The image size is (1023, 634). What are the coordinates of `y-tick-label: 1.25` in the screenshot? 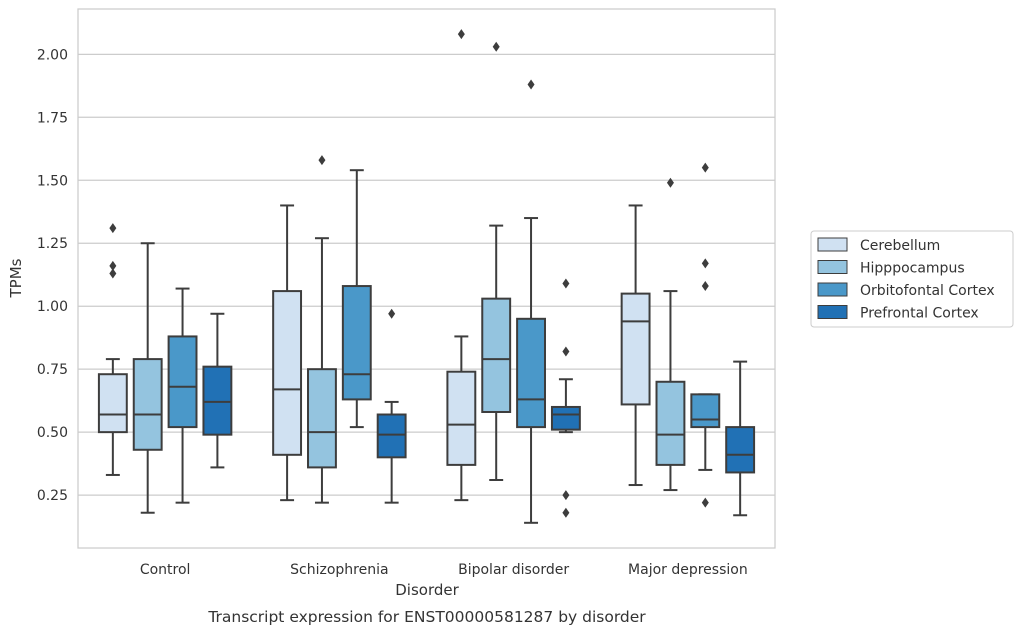 It's located at (52, 244).